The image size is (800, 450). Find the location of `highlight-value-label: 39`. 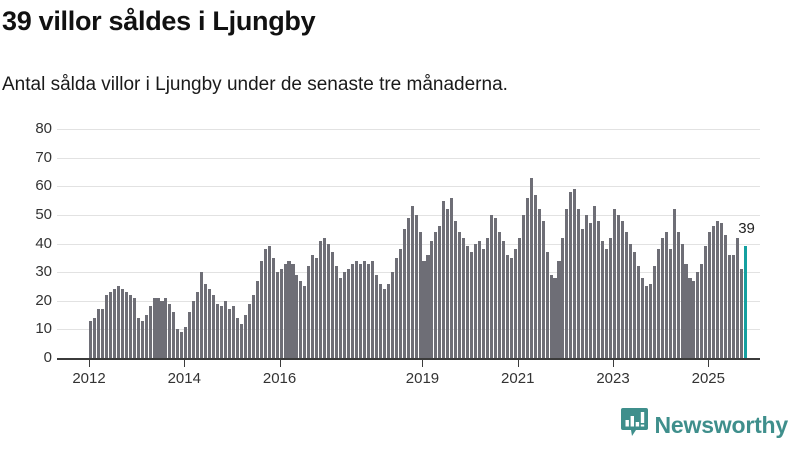

highlight-value-label: 39 is located at coordinates (746, 229).